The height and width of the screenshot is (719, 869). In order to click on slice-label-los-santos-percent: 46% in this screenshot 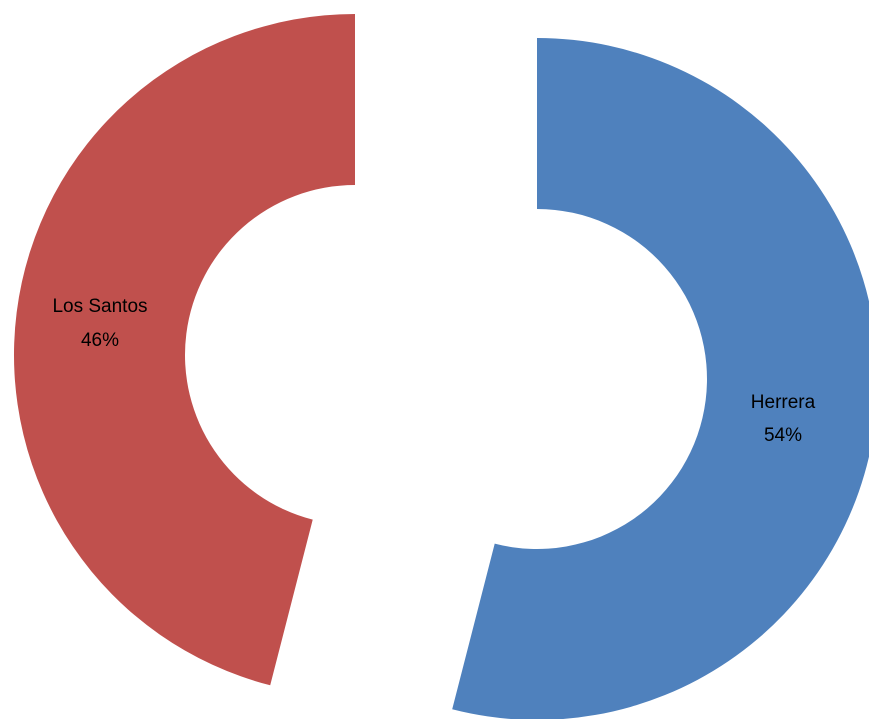, I will do `click(100, 340)`.